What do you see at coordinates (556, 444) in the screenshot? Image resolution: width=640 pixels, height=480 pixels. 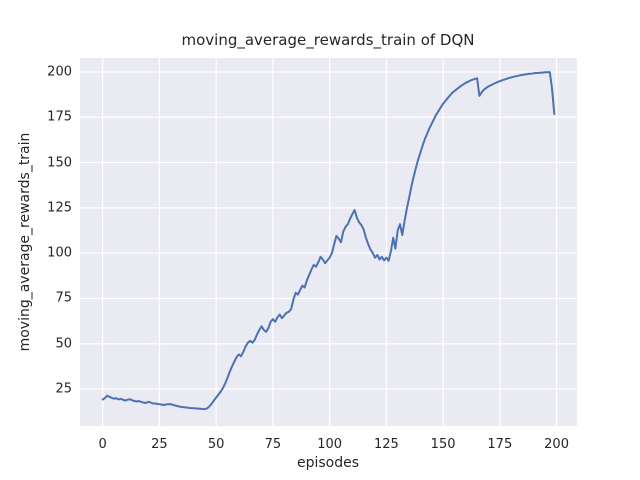 I see `x-tick-label: 200` at bounding box center [556, 444].